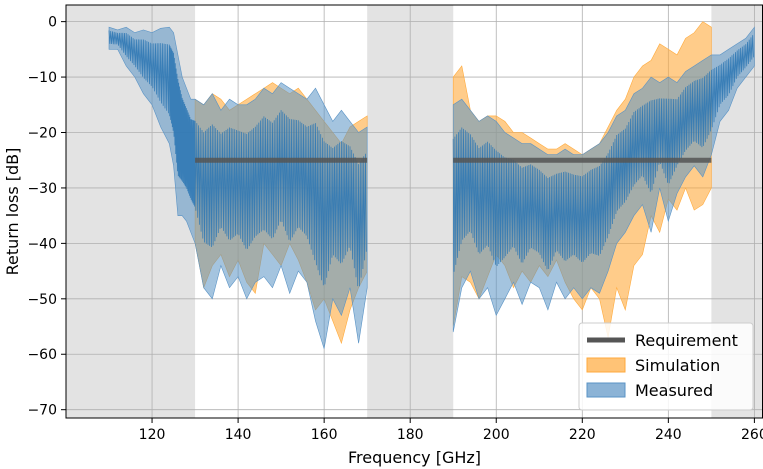  I want to click on x-axis-label: Frequency [GHz], so click(414, 457).